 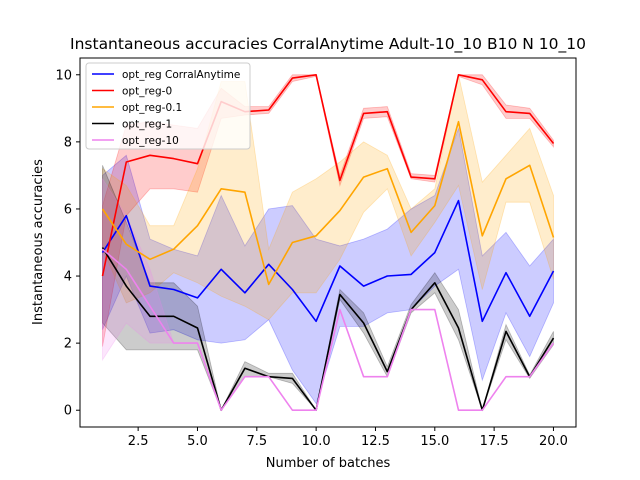 What do you see at coordinates (68, 411) in the screenshot?
I see `y-tick-label: 0` at bounding box center [68, 411].